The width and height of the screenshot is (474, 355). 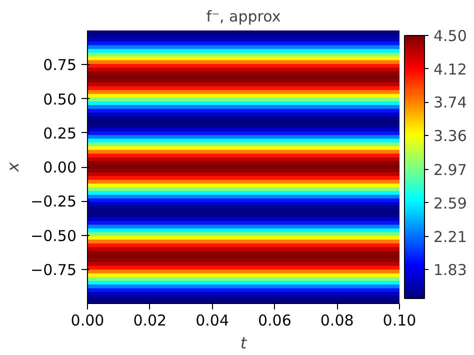 What do you see at coordinates (243, 17) in the screenshot?
I see `chart-title: f⁻, approx` at bounding box center [243, 17].